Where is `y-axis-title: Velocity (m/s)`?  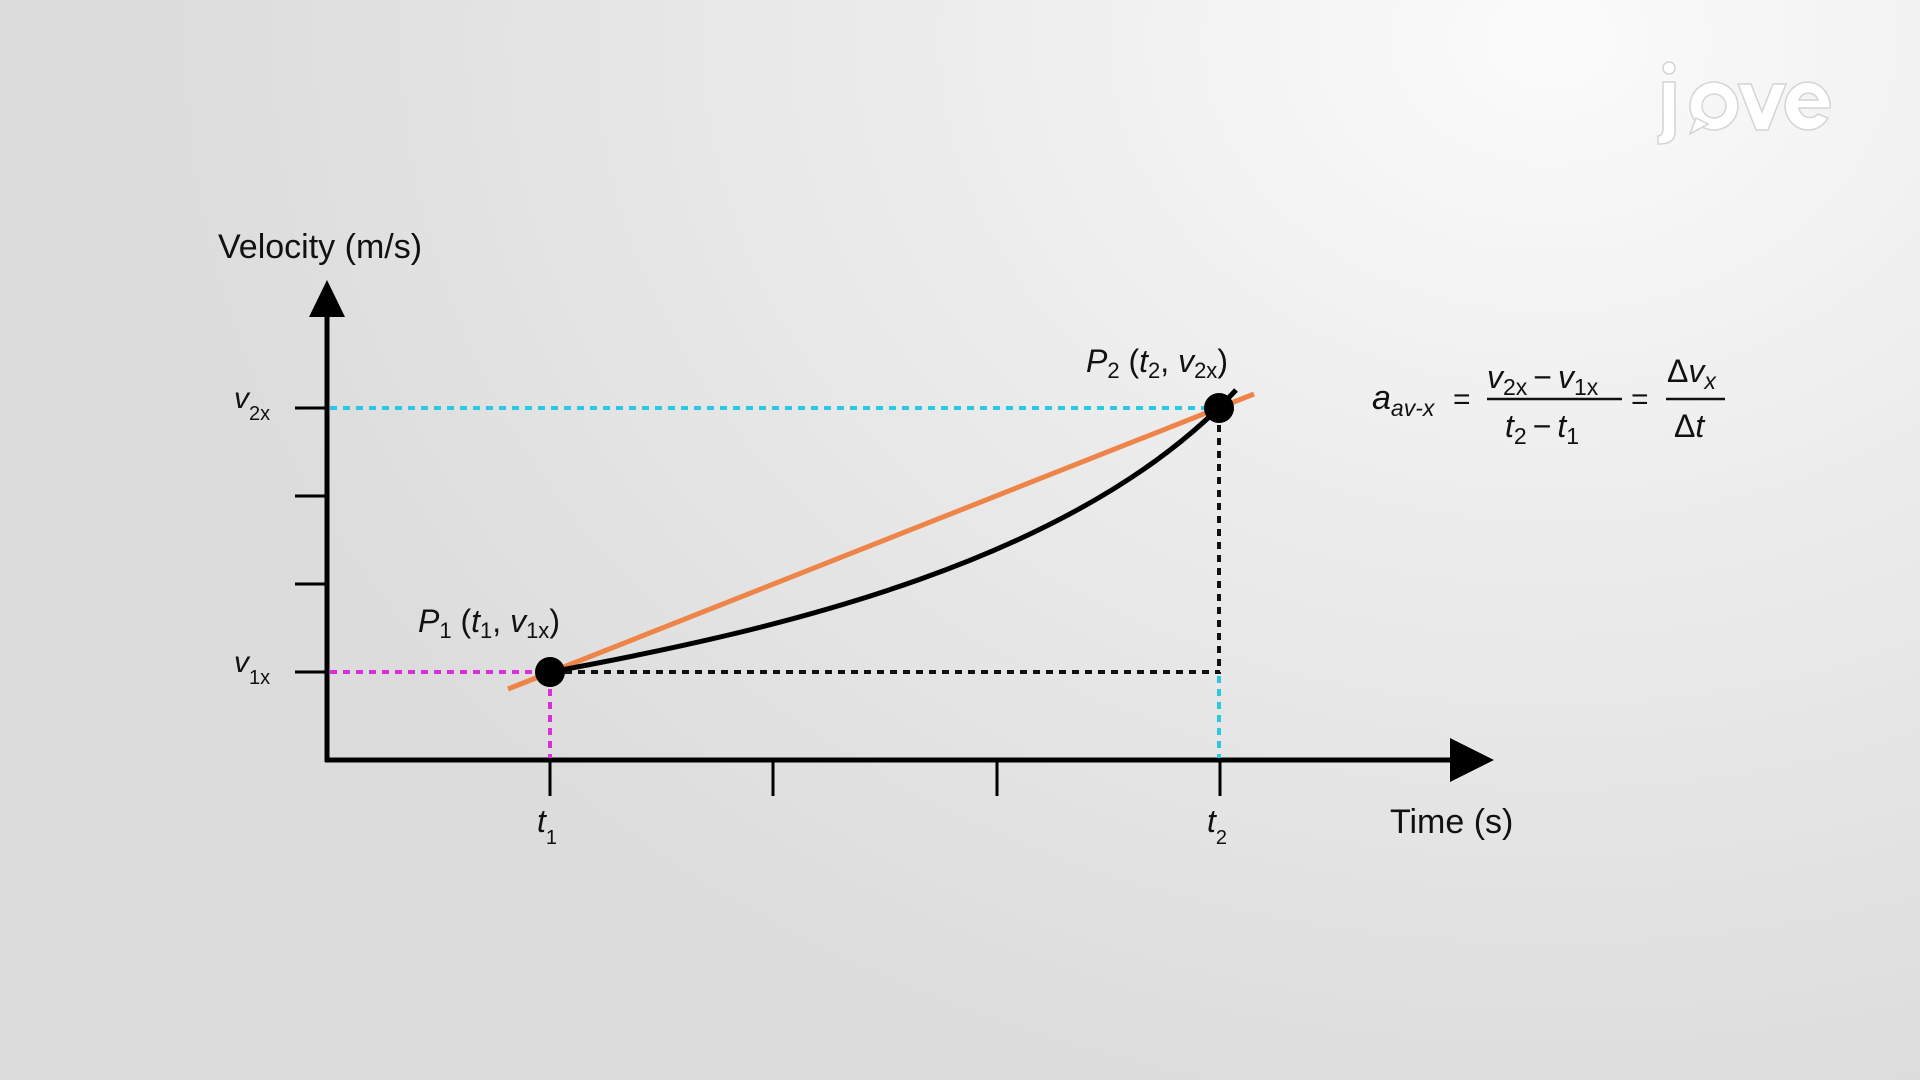 y-axis-title: Velocity (m/s) is located at coordinates (320, 247).